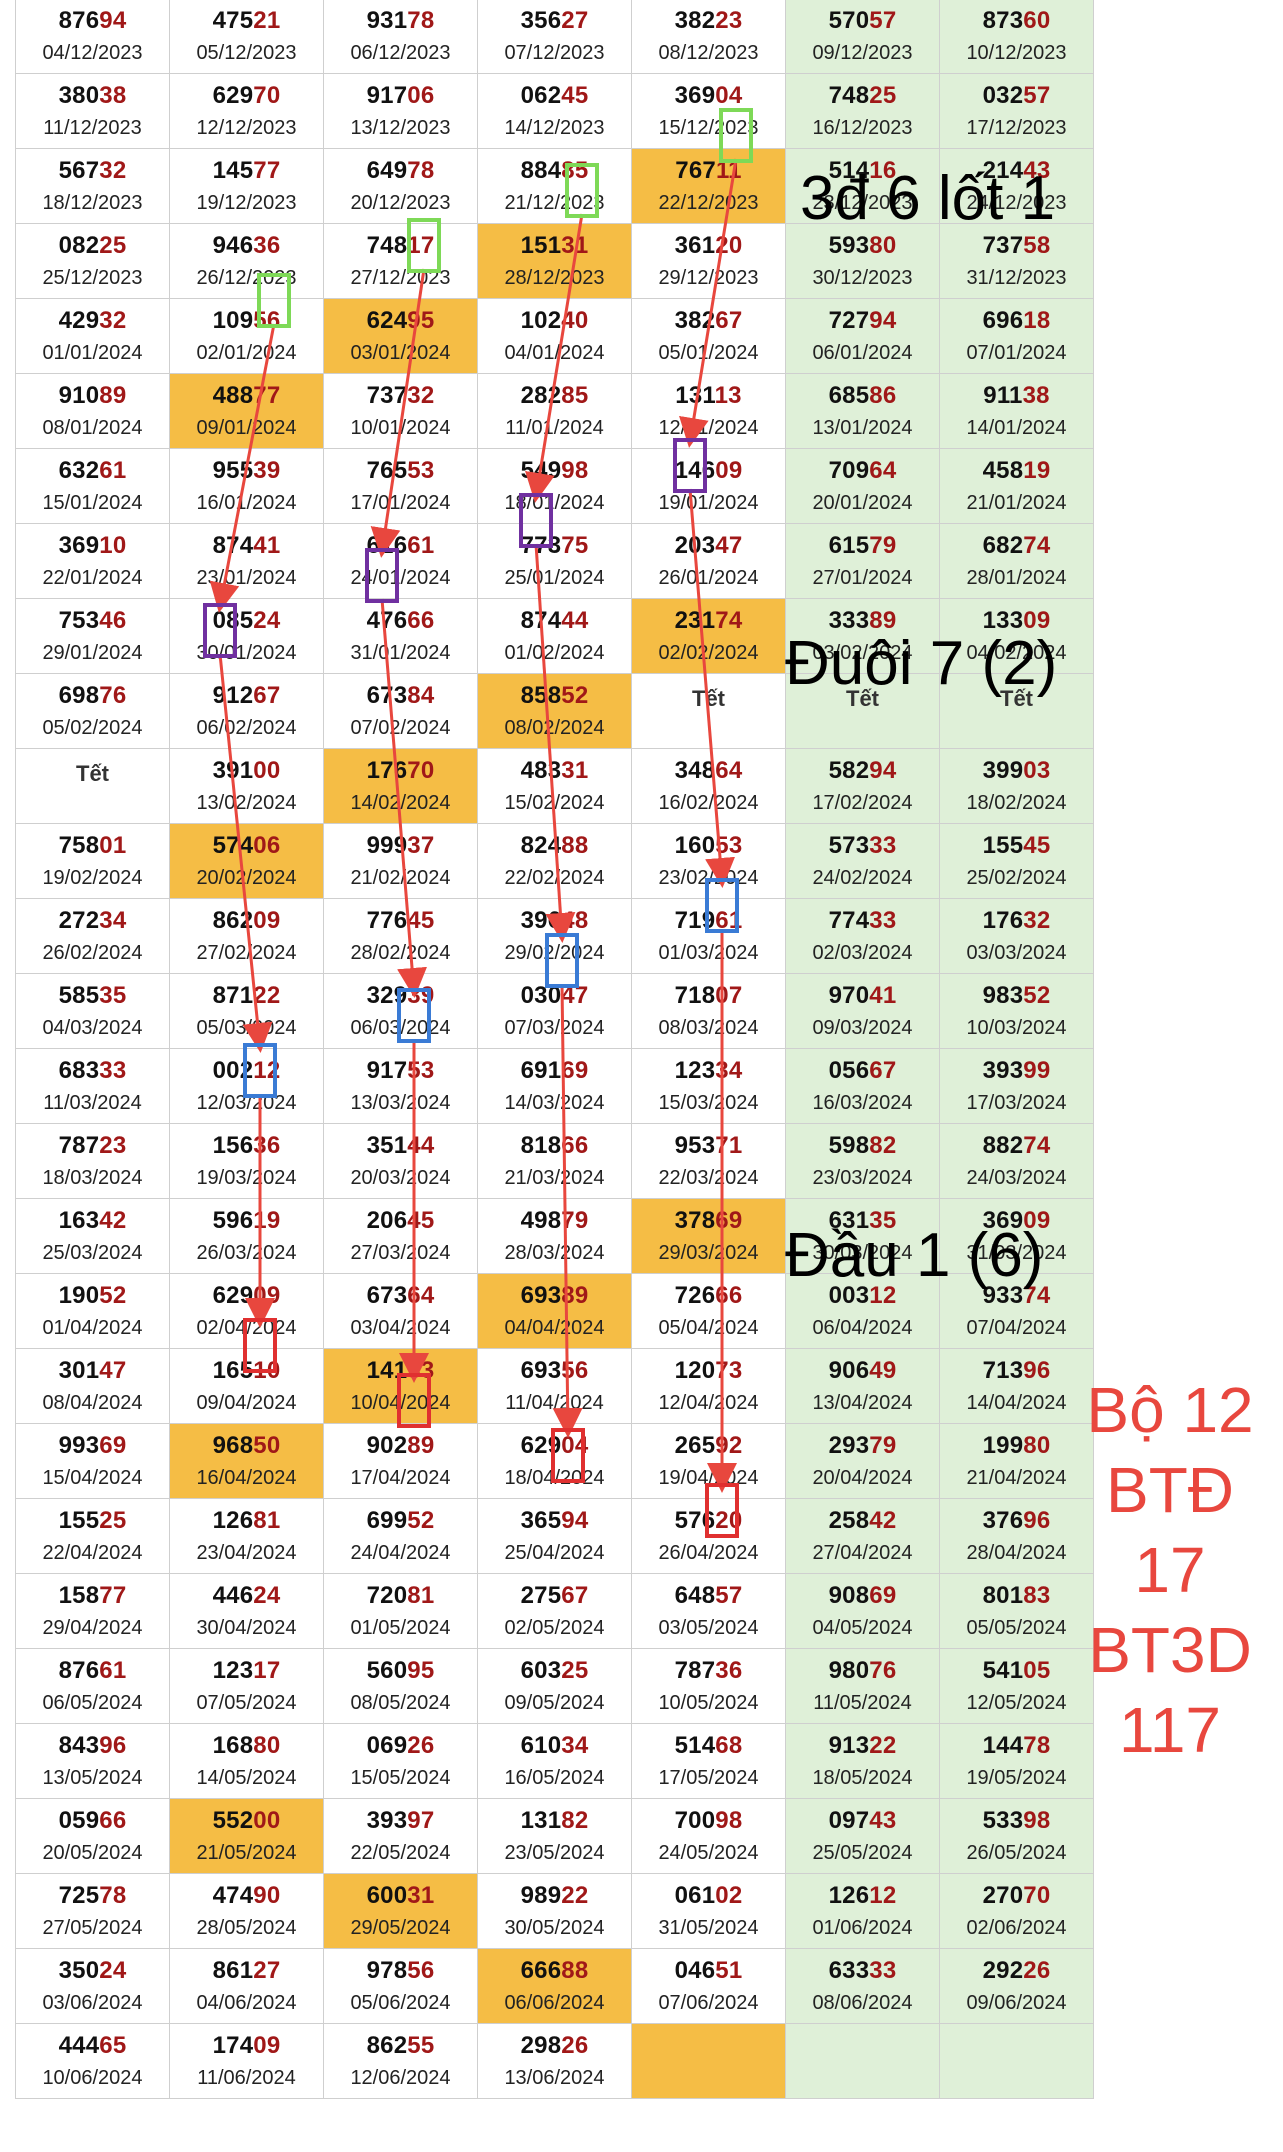  Describe the element at coordinates (554, 1253) in the screenshot. I see `result-date: 28/03/2024` at that location.